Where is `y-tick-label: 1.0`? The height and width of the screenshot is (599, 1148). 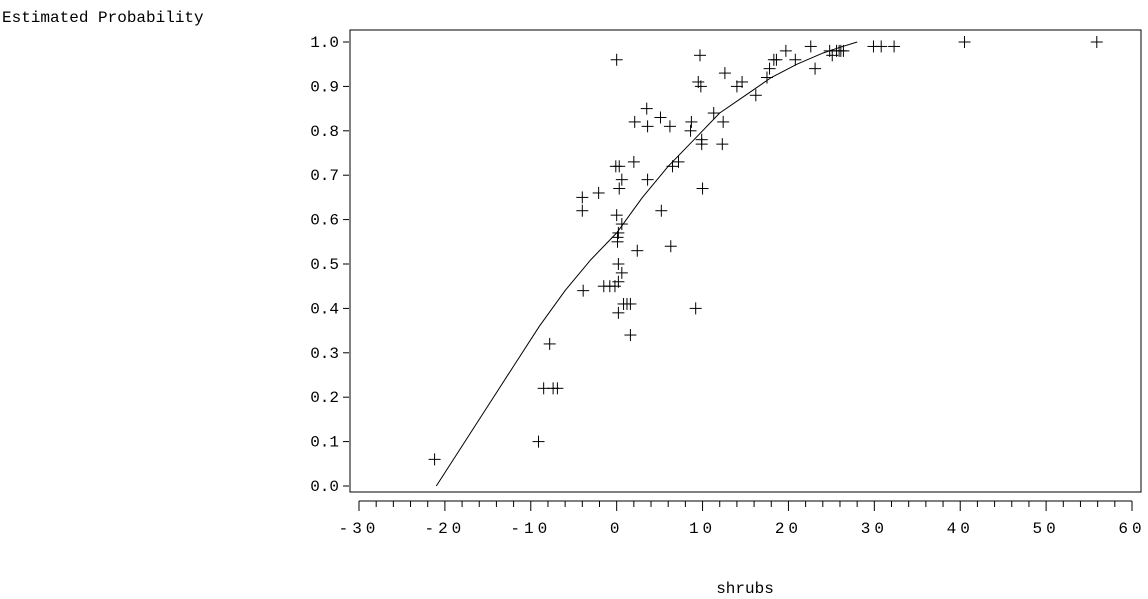 y-tick-label: 1.0 is located at coordinates (324, 43).